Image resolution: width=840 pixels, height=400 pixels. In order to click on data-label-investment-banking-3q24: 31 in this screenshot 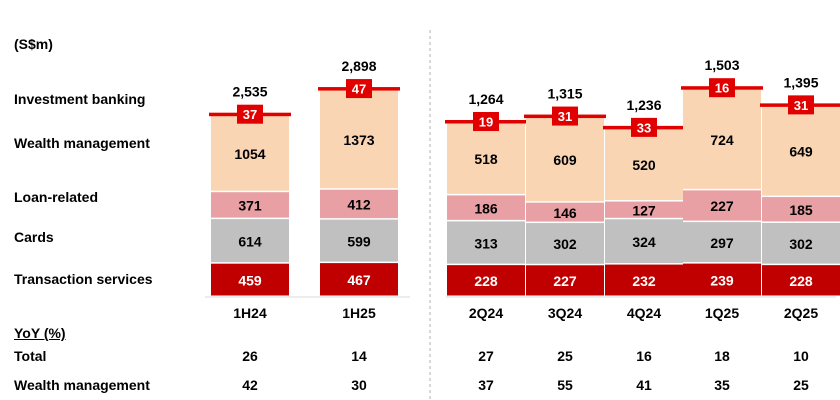, I will do `click(565, 116)`.